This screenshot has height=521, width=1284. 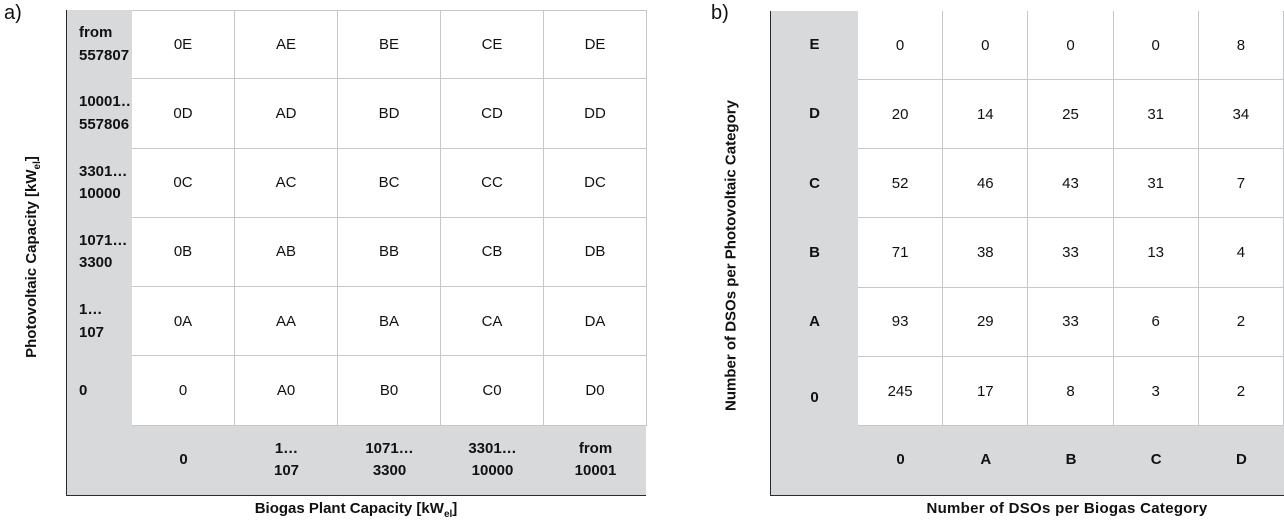 What do you see at coordinates (349, 508) in the screenshot?
I see `x-axis-label-a-text: Biogas Plant Capacity [kW` at bounding box center [349, 508].